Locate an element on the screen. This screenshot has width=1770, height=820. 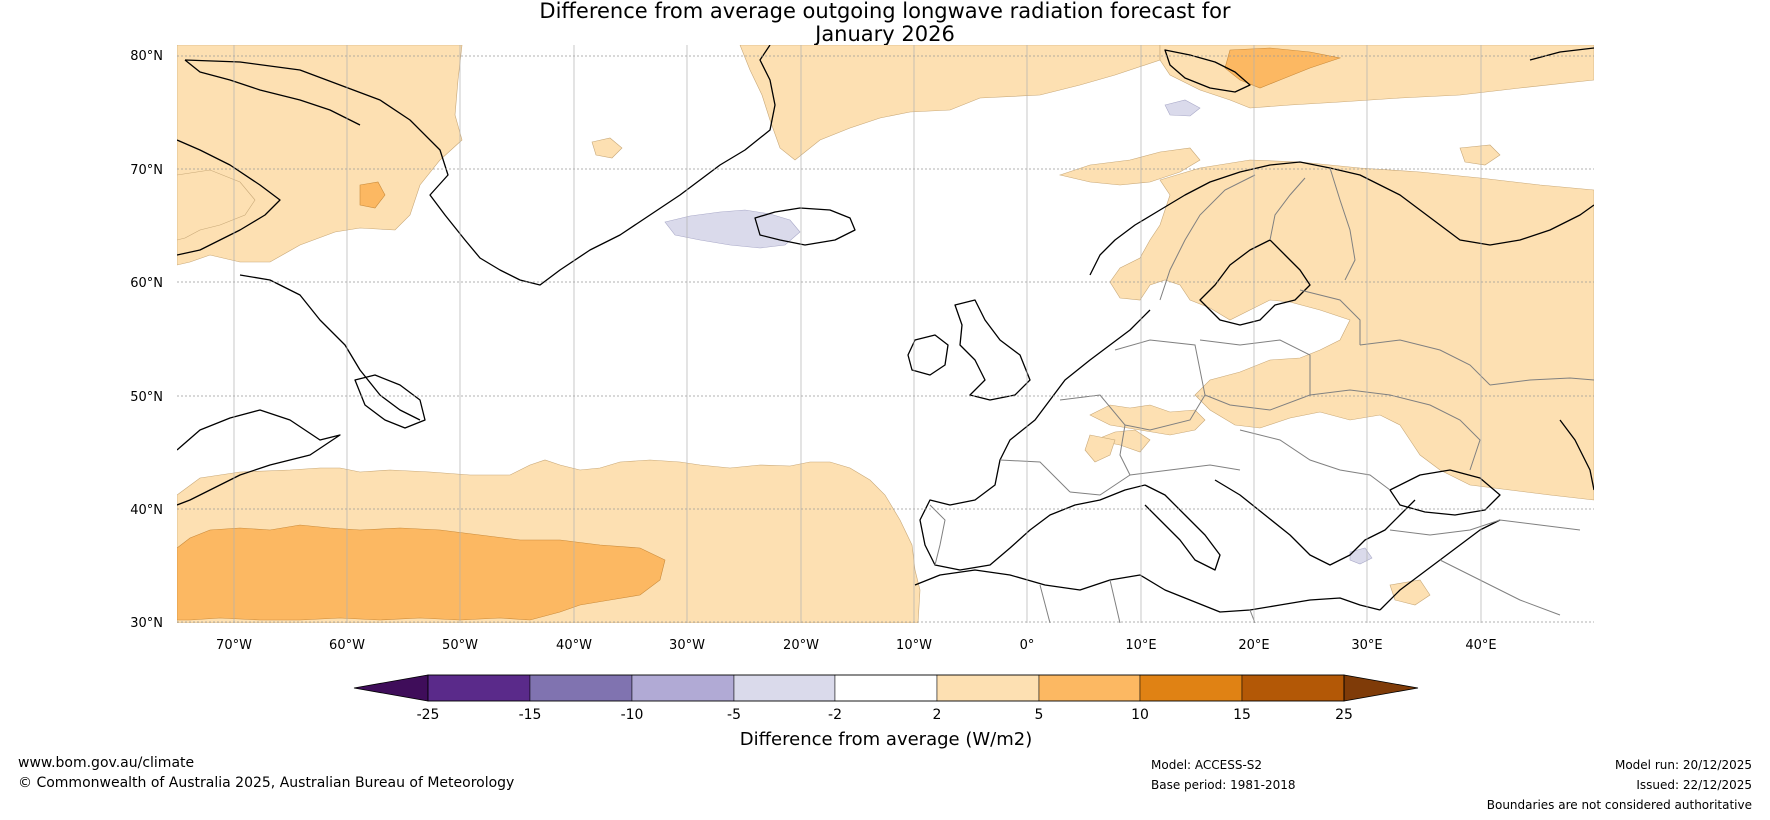
lat-label-70: 70°N is located at coordinates (146, 170).